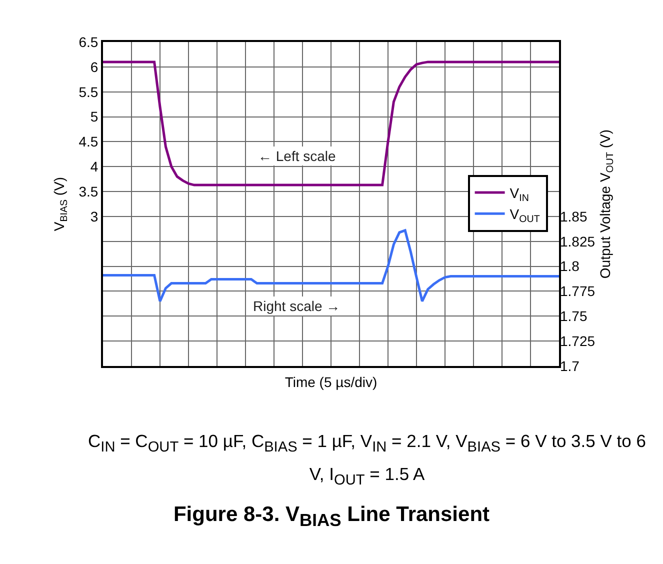  Describe the element at coordinates (88, 191) in the screenshot. I see `y-tick-label: 3.5` at that location.